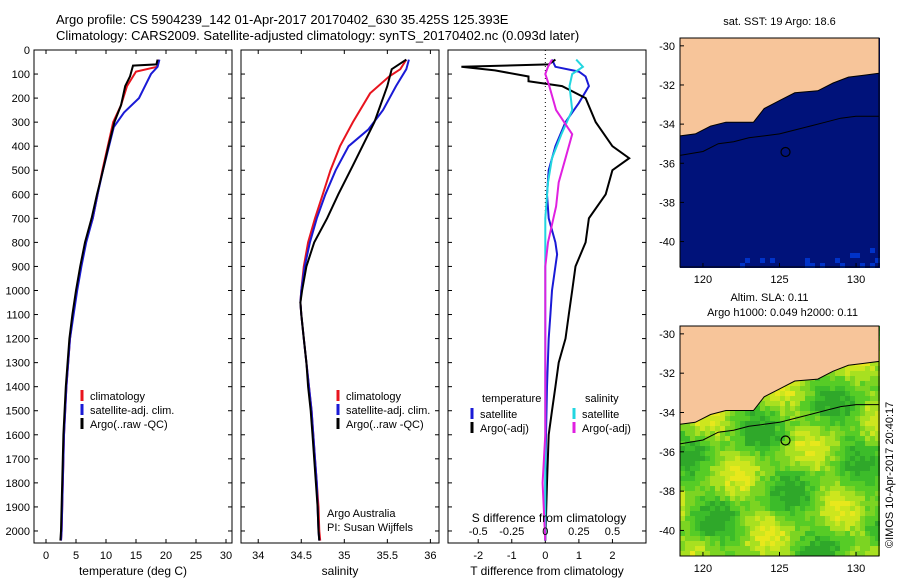 The height and width of the screenshot is (580, 900). What do you see at coordinates (27, 51) in the screenshot?
I see `y-tick-label: 0` at bounding box center [27, 51].